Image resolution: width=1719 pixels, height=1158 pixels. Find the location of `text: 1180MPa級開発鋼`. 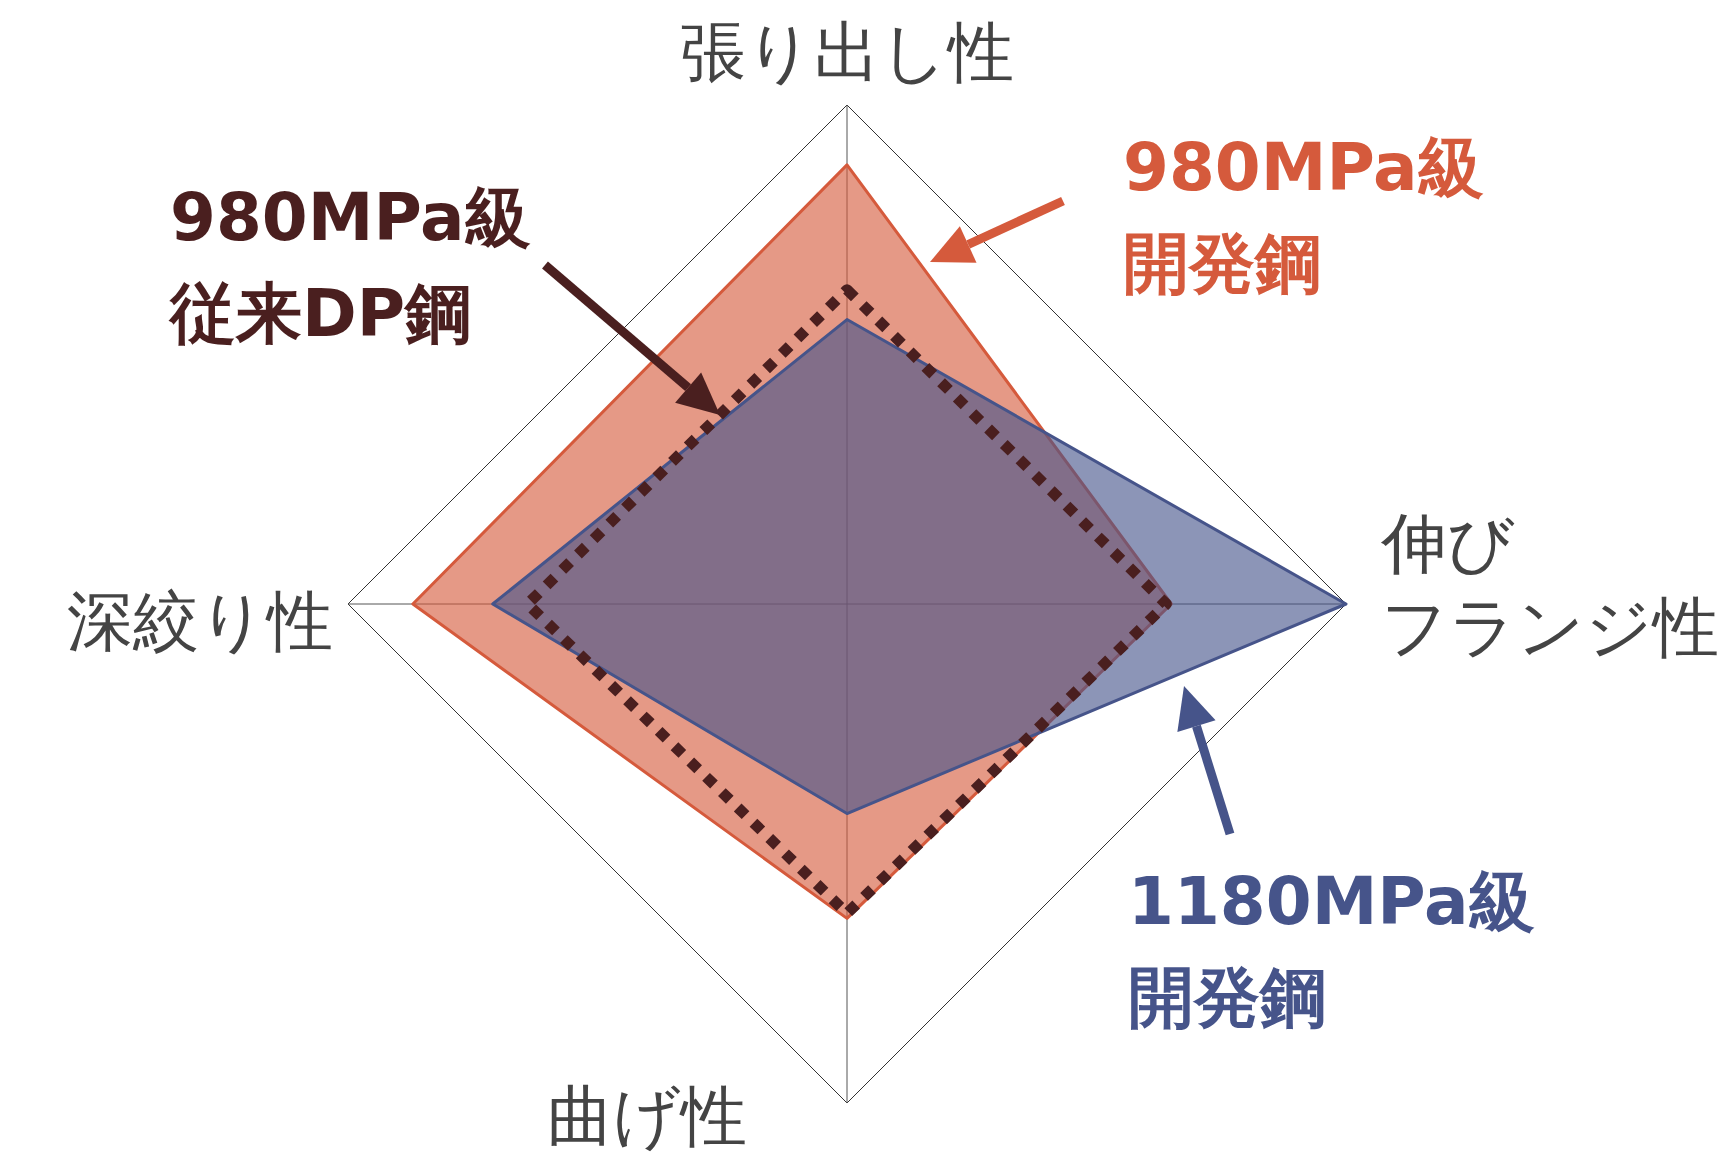

text: 1180MPa級開発鋼 is located at coordinates (1331, 949).